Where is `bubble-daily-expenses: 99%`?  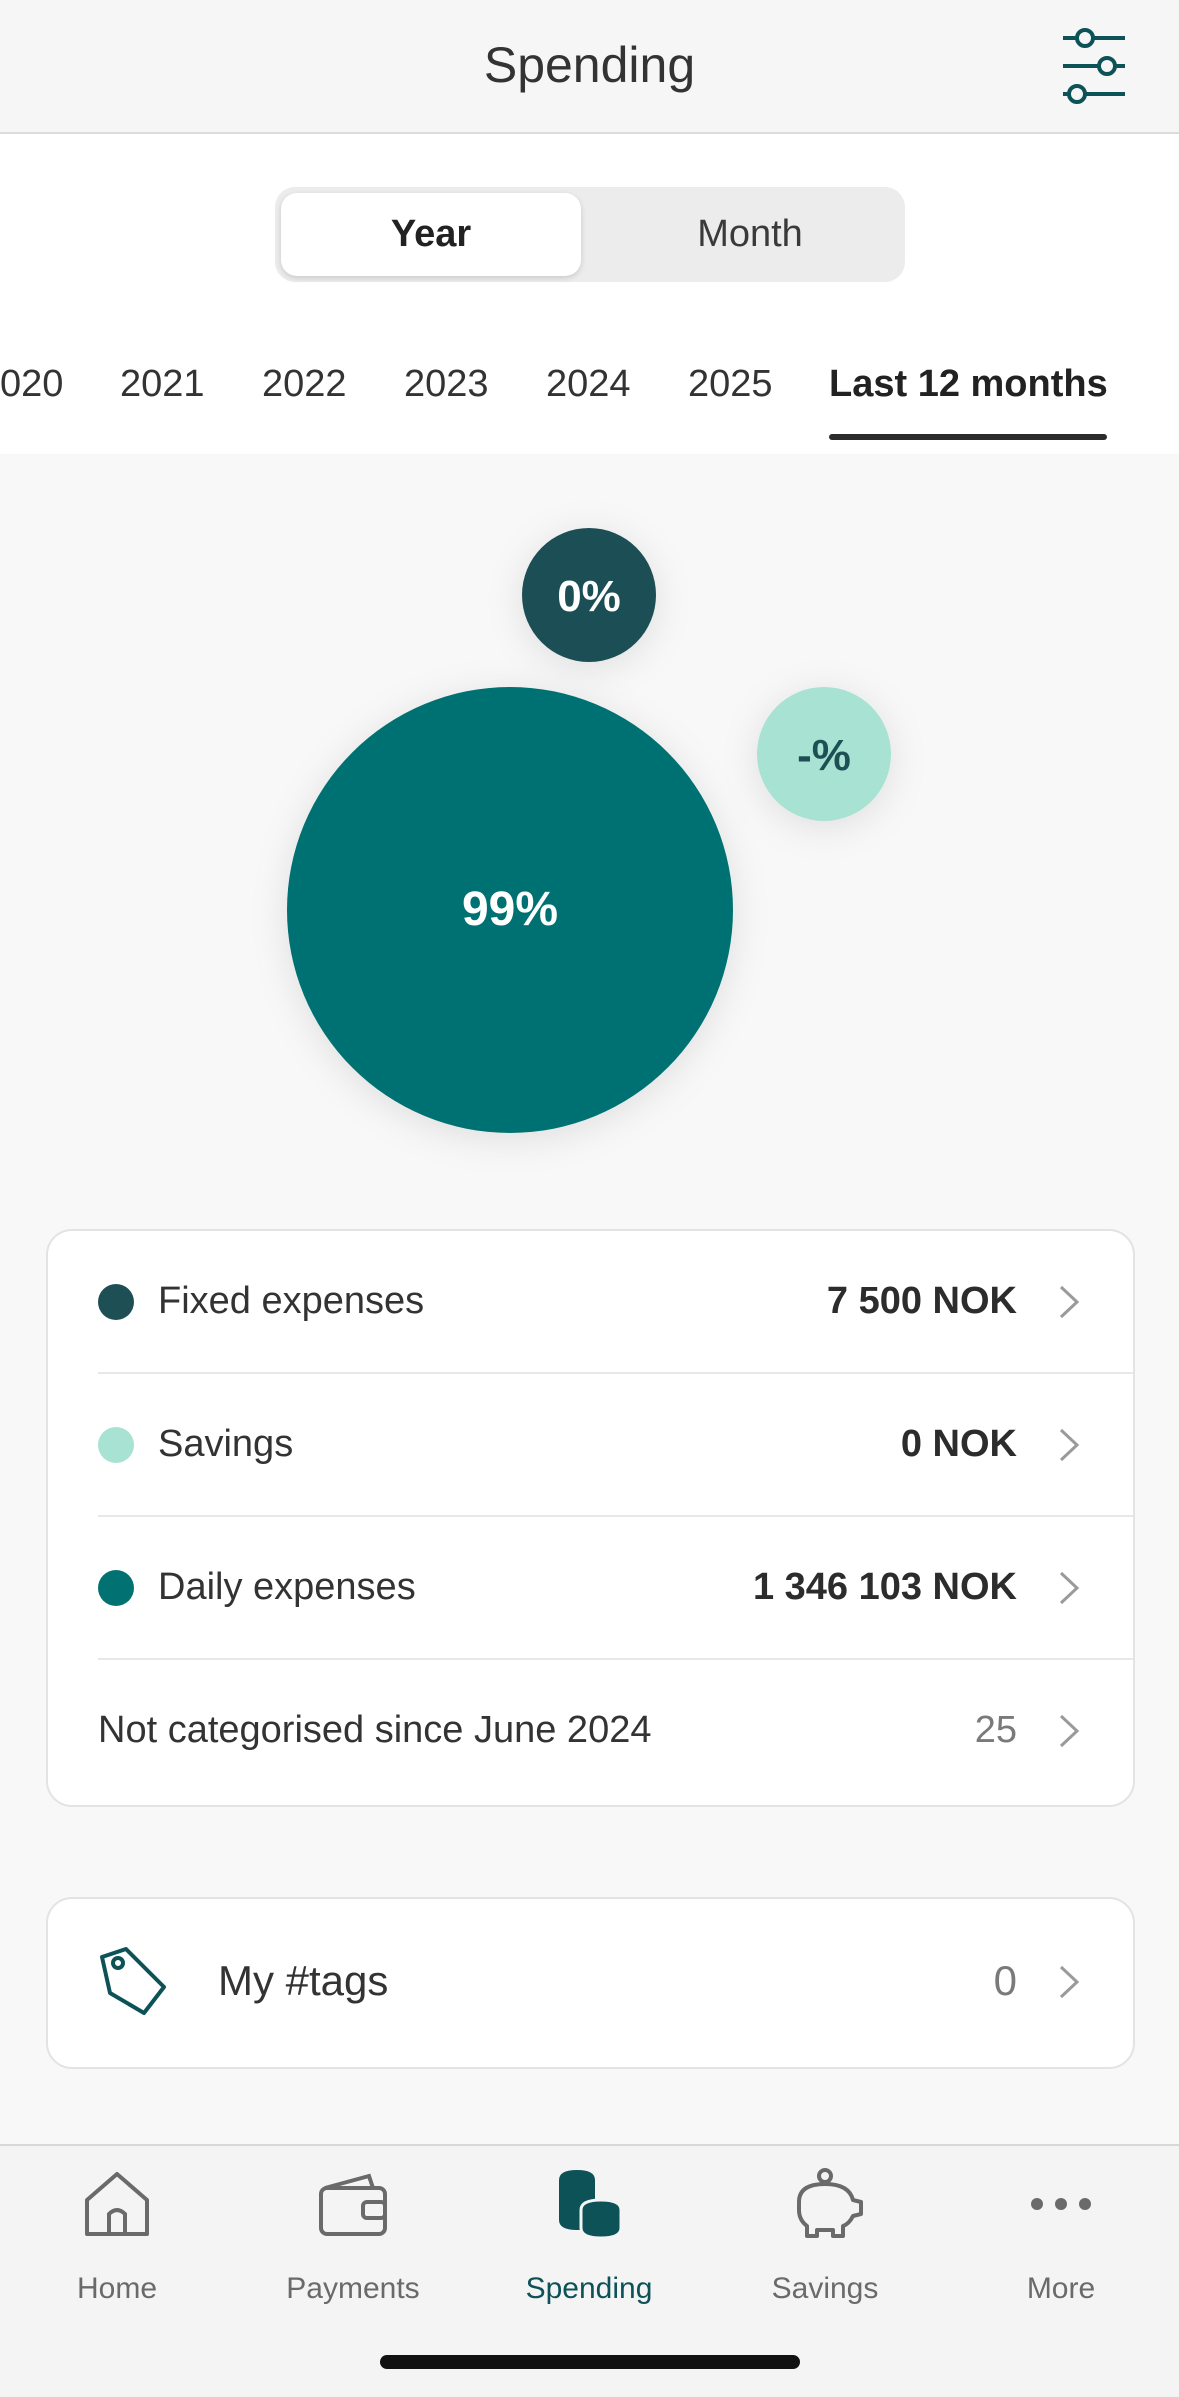
bubble-daily-expenses: 99% is located at coordinates (510, 910).